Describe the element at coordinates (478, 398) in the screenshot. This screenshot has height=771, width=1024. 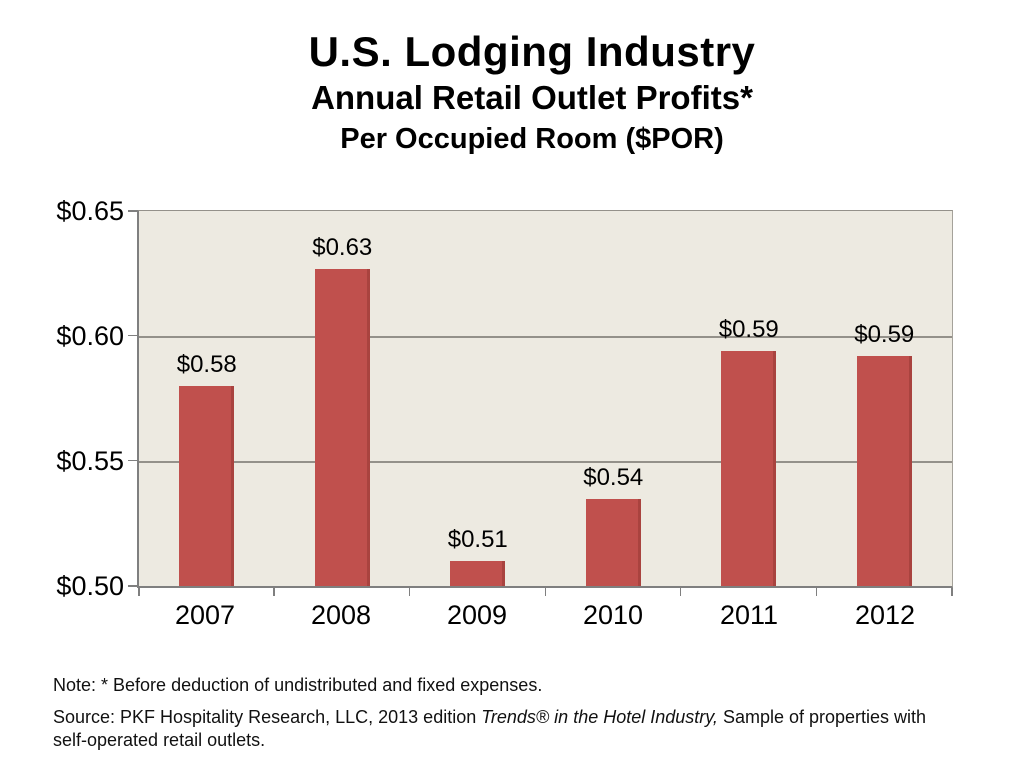
I see `bar-group-2009: $0.51` at that location.